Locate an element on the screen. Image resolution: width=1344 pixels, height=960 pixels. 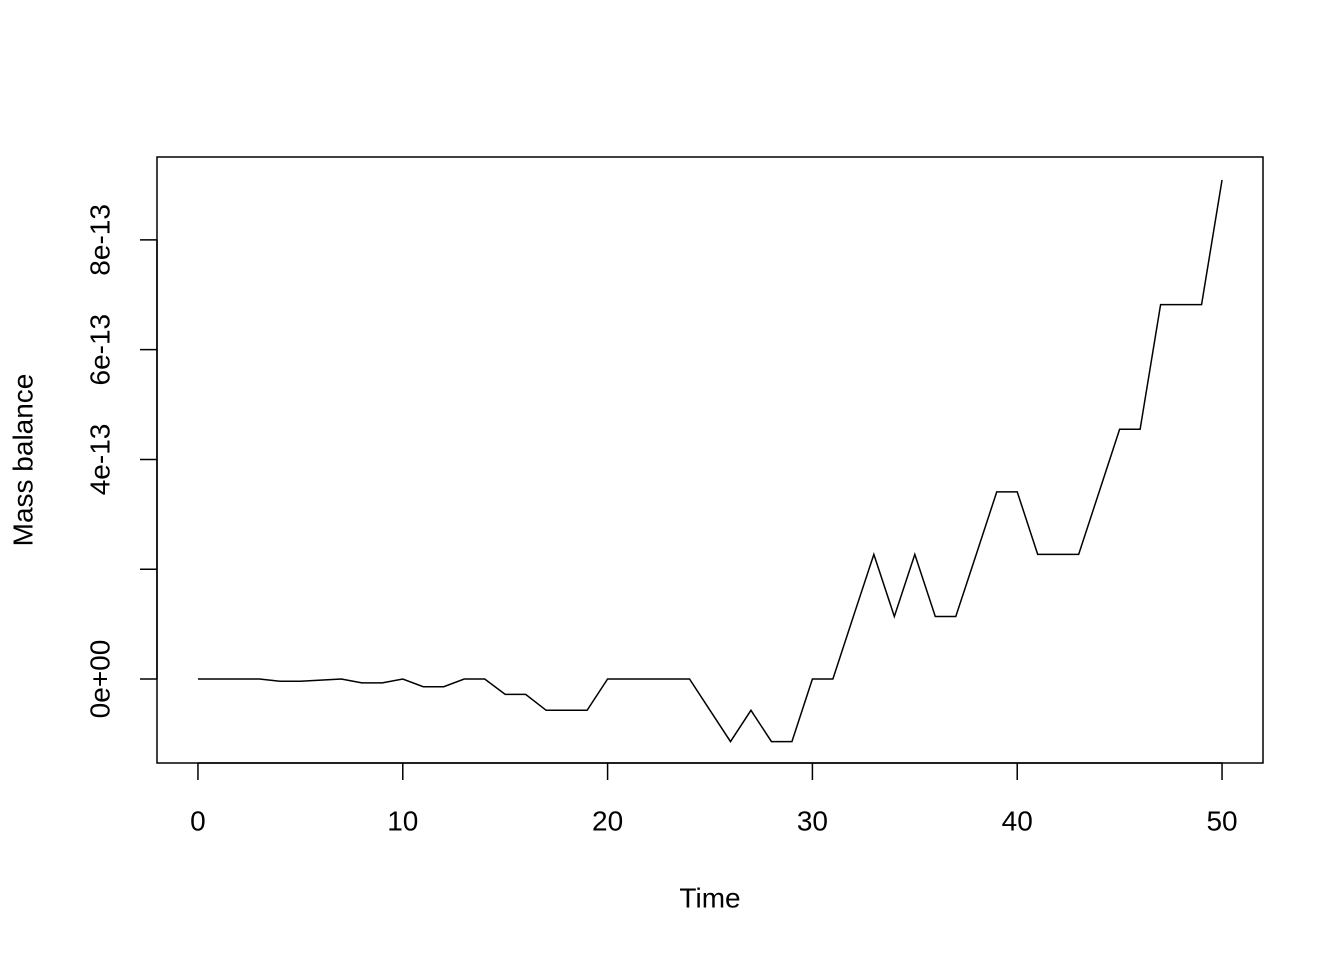
x-tick-label: 20 is located at coordinates (607, 820).